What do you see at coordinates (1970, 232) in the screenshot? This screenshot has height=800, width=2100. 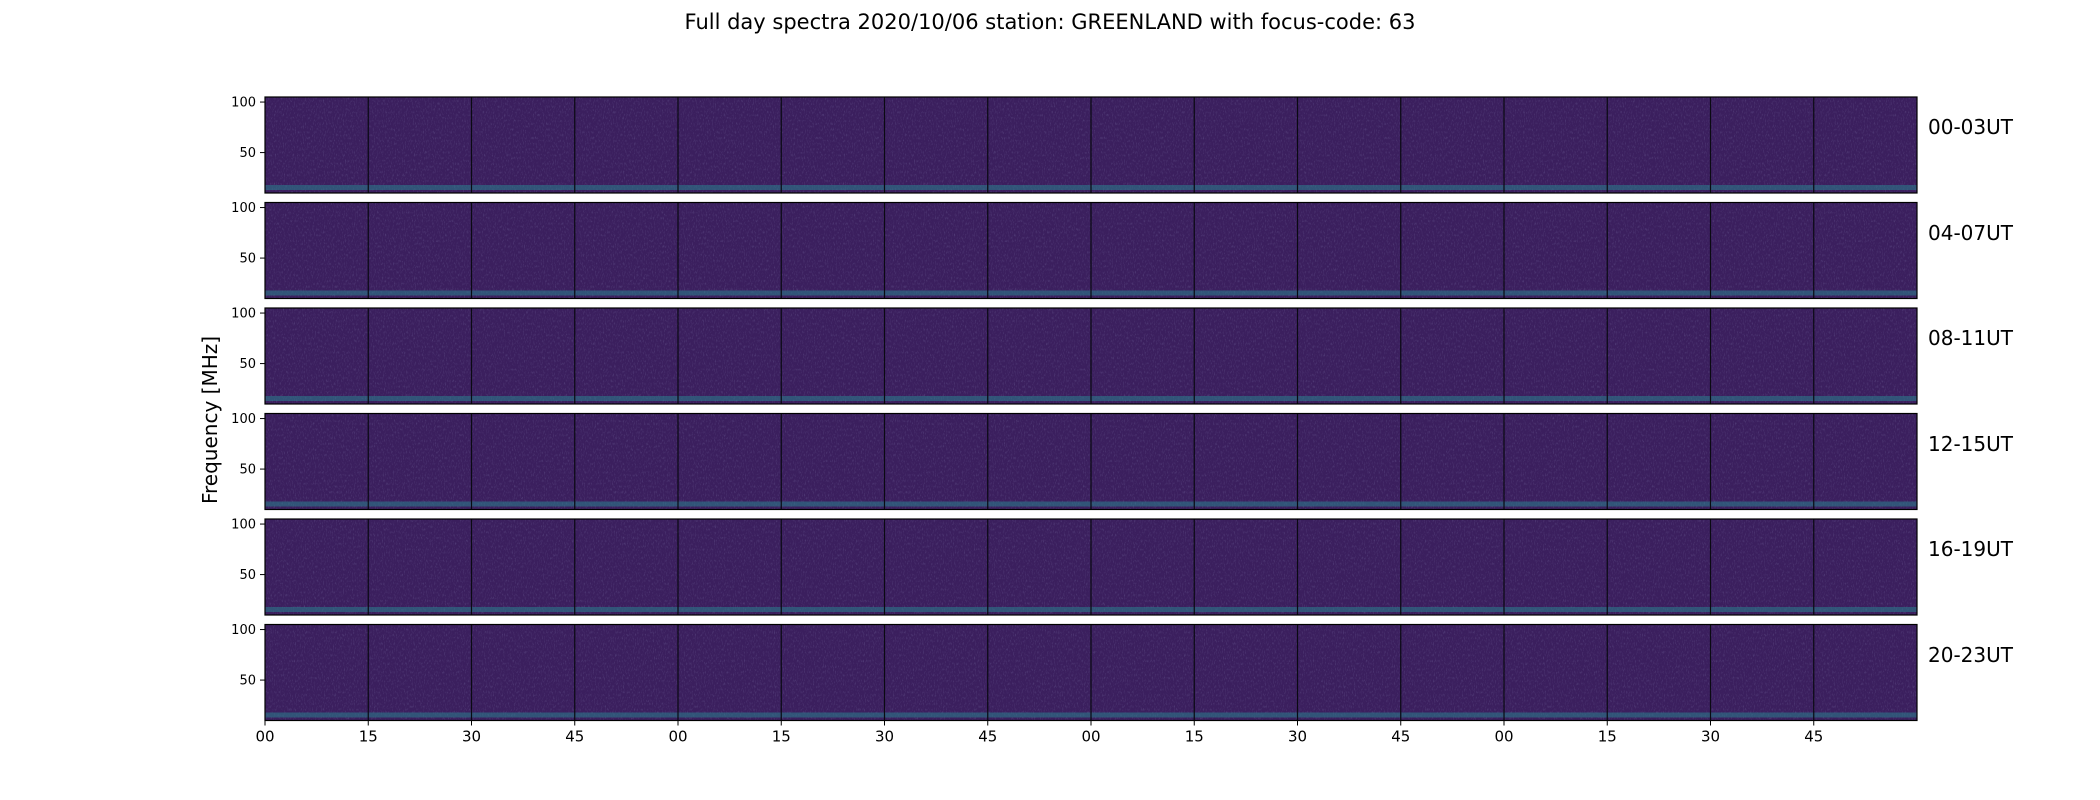 I see `row-time-label: 04-07UT` at bounding box center [1970, 232].